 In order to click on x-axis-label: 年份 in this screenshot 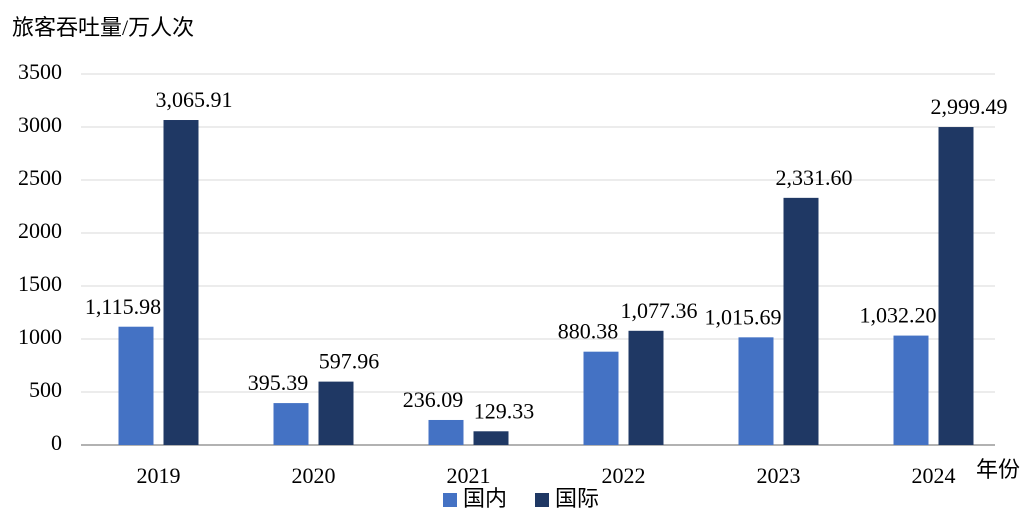, I will do `click(998, 469)`.